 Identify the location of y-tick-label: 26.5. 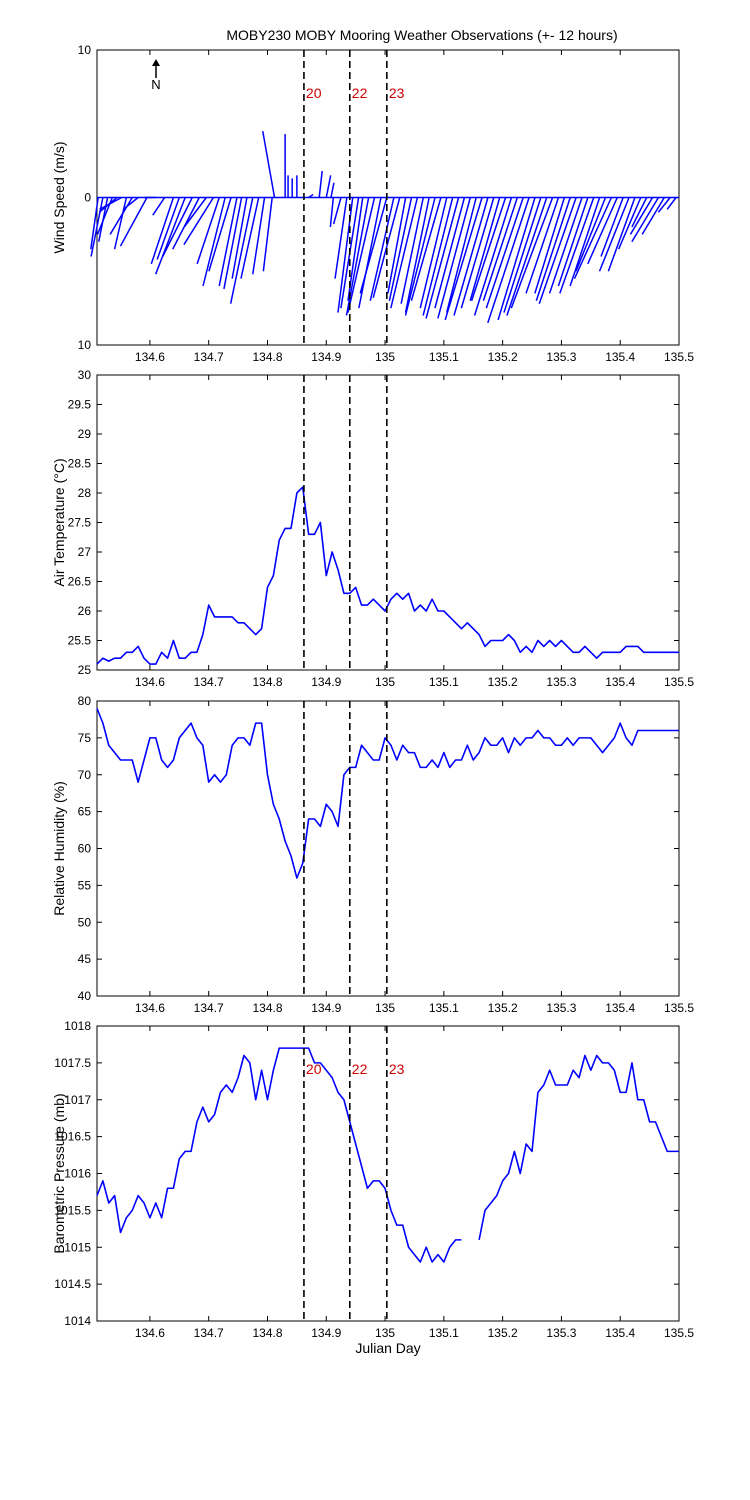
(80, 582).